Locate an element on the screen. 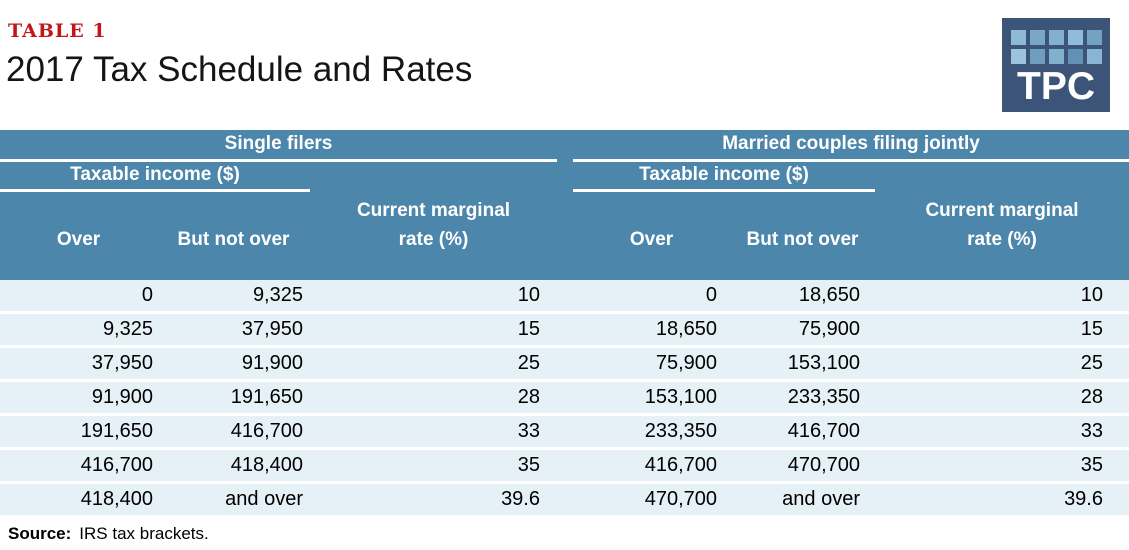  logo-tile-grid is located at coordinates (1056, 47).